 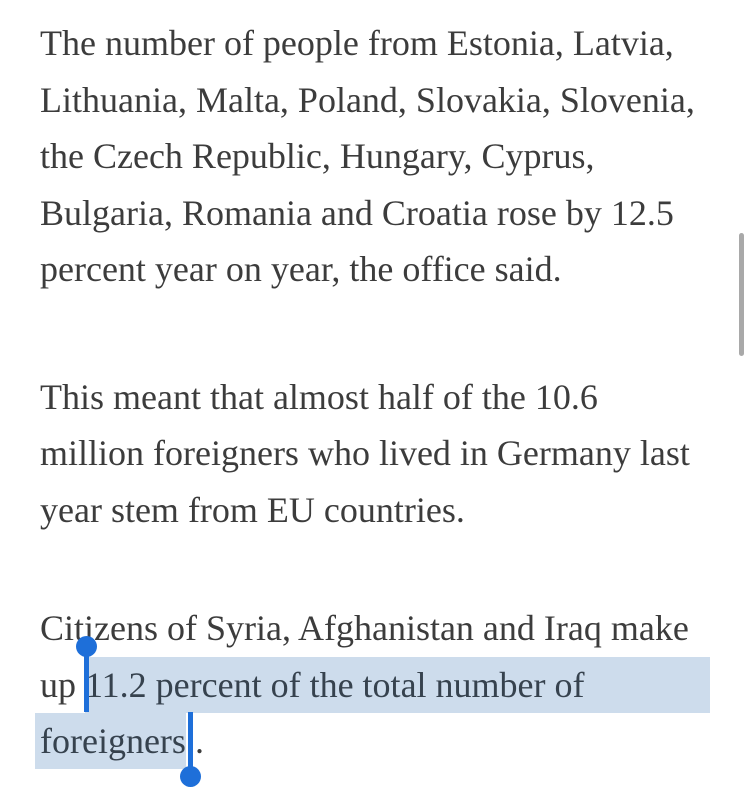 I want to click on text-line-with-selection: up 11.2 percent of the total number of, so click(x=375, y=674).